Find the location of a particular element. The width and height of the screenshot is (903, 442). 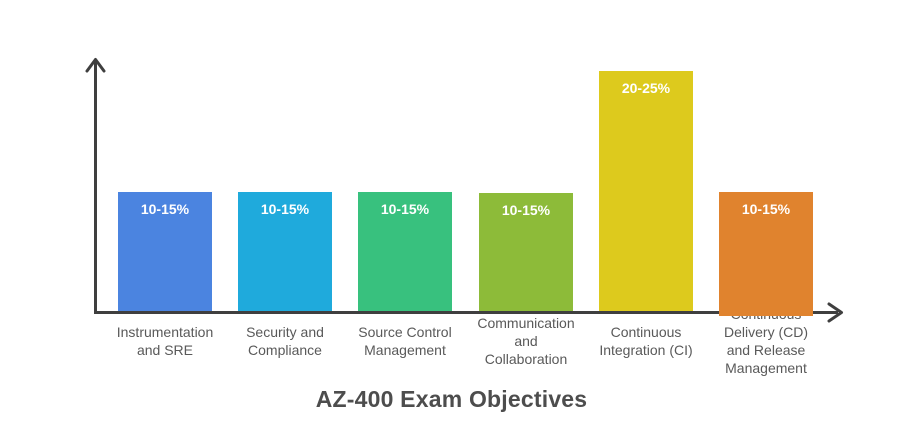

bar-3: 10-15% is located at coordinates (405, 251).